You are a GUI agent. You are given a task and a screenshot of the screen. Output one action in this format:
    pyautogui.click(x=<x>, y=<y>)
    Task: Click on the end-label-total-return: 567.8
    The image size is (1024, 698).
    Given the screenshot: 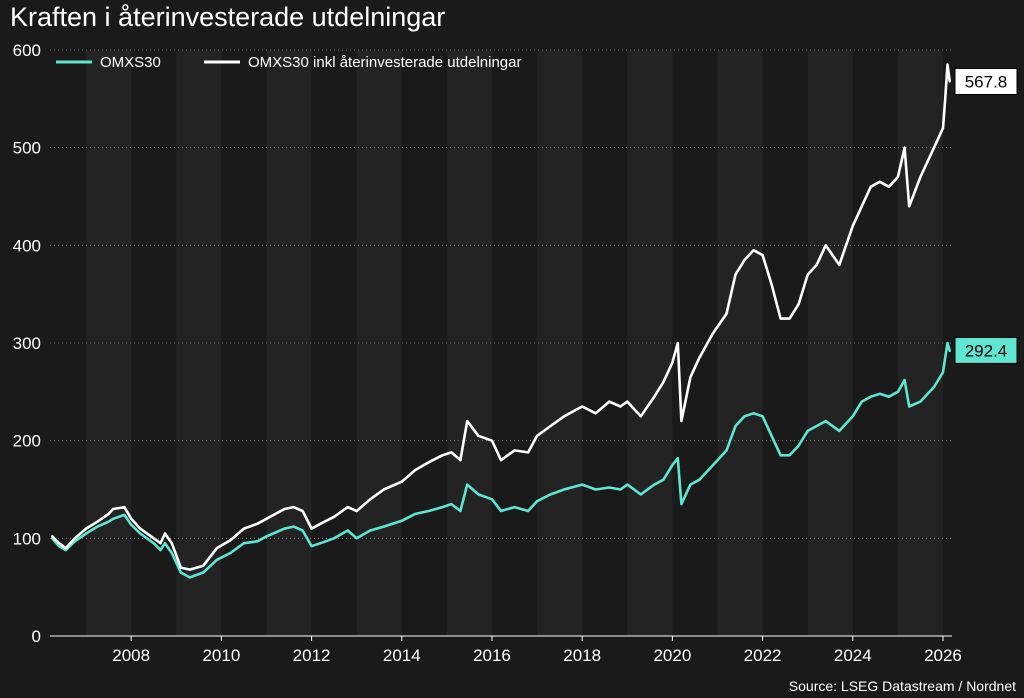 What is the action you would take?
    pyautogui.click(x=986, y=81)
    